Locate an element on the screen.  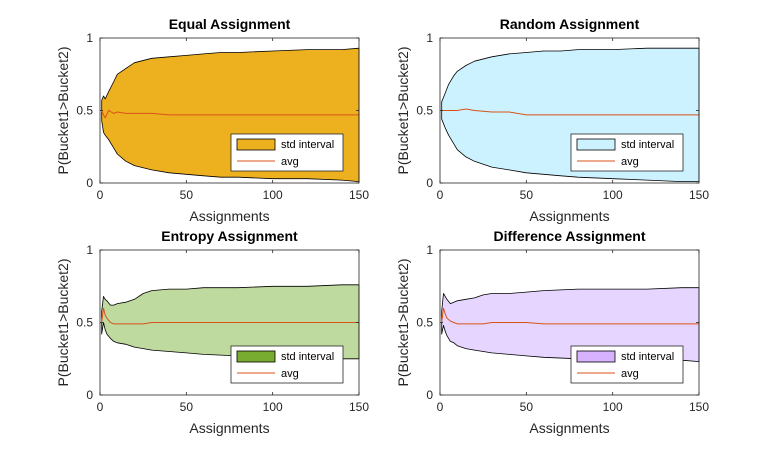
chart-title: Random Assignment is located at coordinates (570, 24).